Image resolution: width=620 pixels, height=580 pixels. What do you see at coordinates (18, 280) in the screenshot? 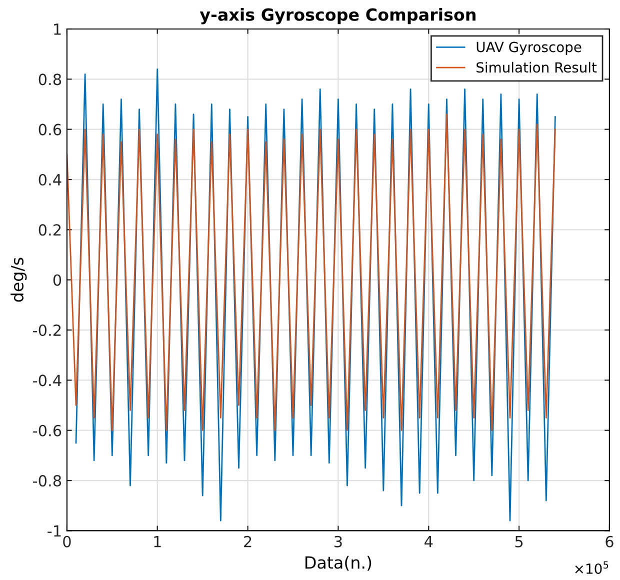
I see `y-axis-title: deg/s` at bounding box center [18, 280].